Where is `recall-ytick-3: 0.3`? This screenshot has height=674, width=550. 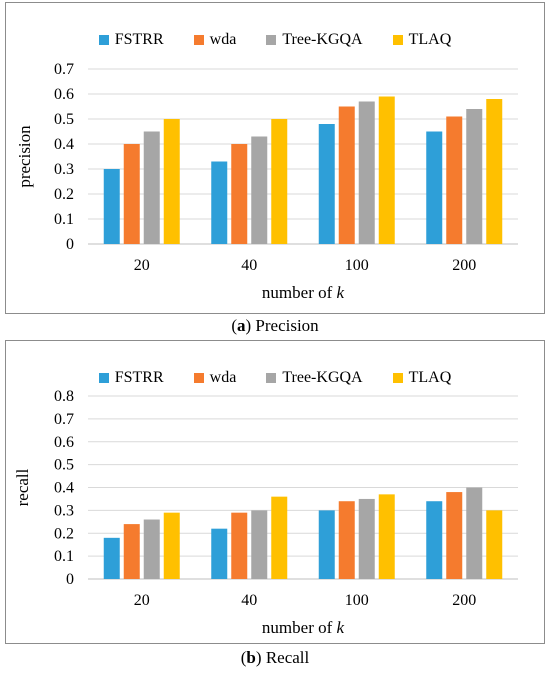
recall-ytick-3: 0.3 is located at coordinates (64, 510).